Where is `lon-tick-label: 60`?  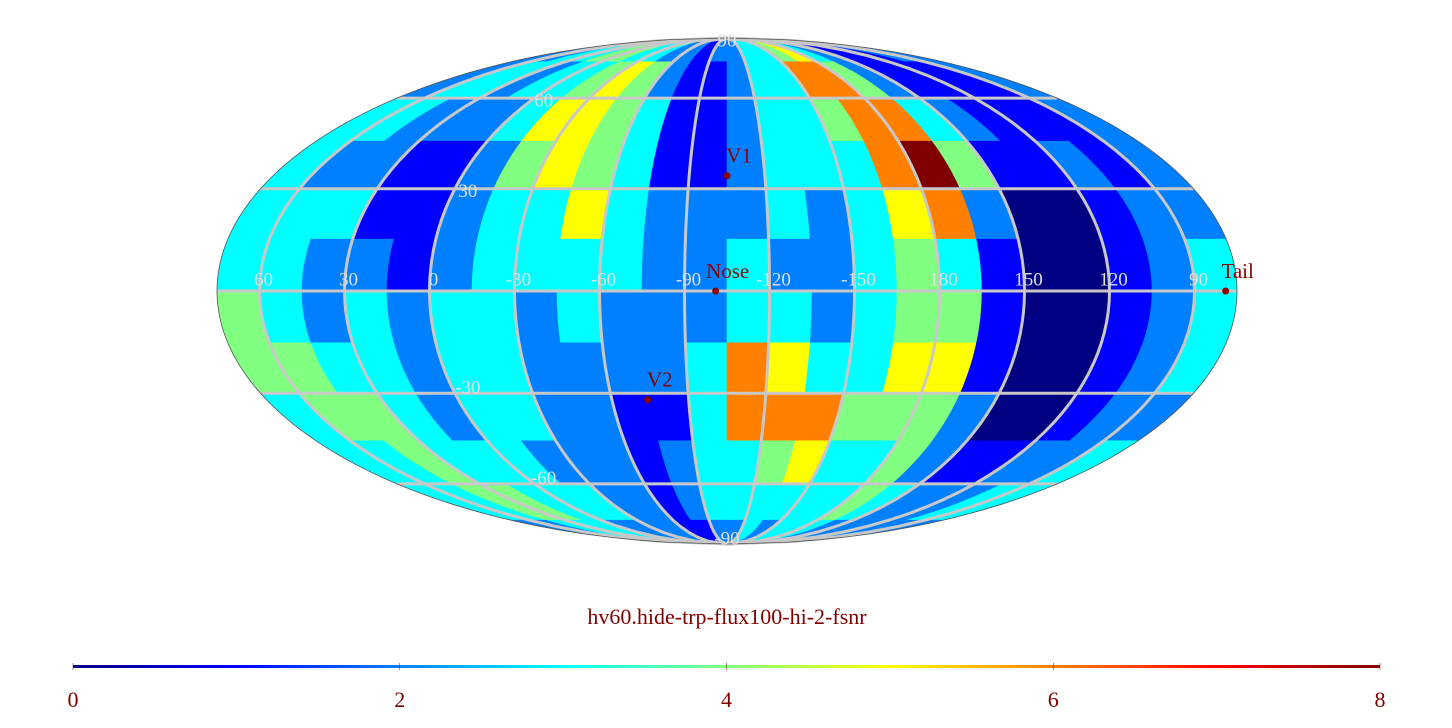
lon-tick-label: 60 is located at coordinates (263, 279).